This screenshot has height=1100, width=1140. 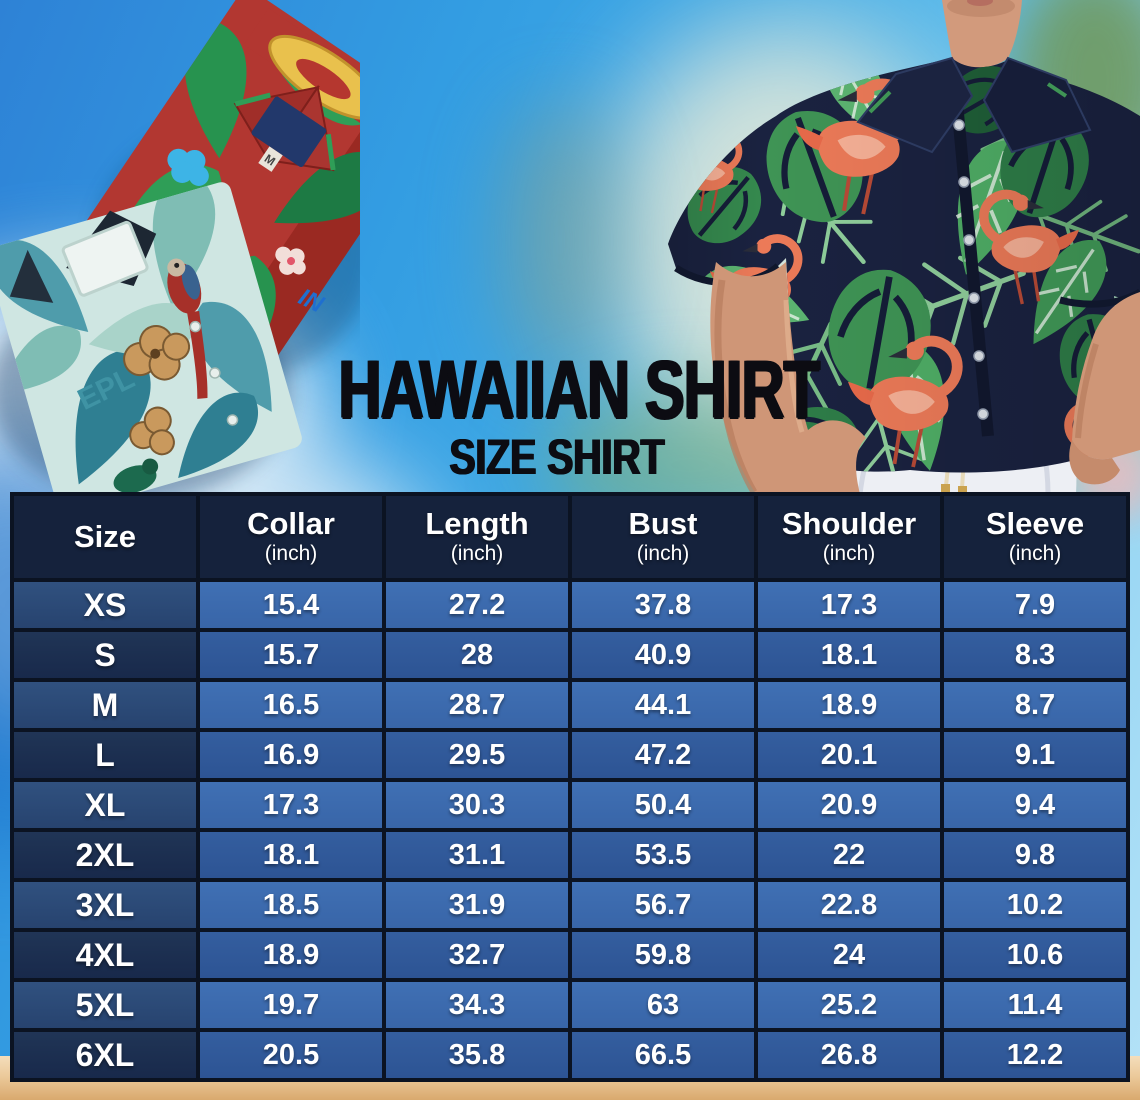 I want to click on value-cell: 31.1, so click(x=477, y=855).